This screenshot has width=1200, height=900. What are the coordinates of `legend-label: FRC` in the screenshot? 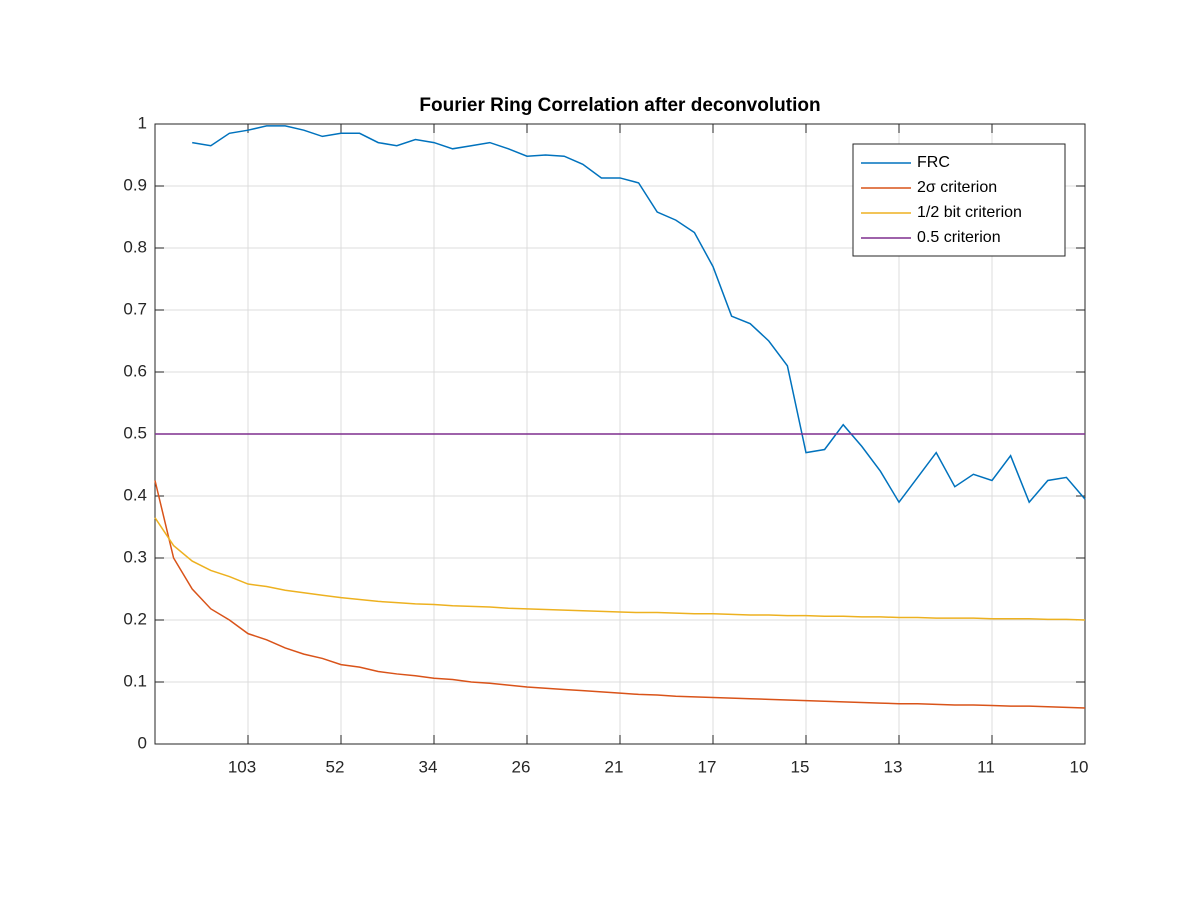 It's located at (933, 162).